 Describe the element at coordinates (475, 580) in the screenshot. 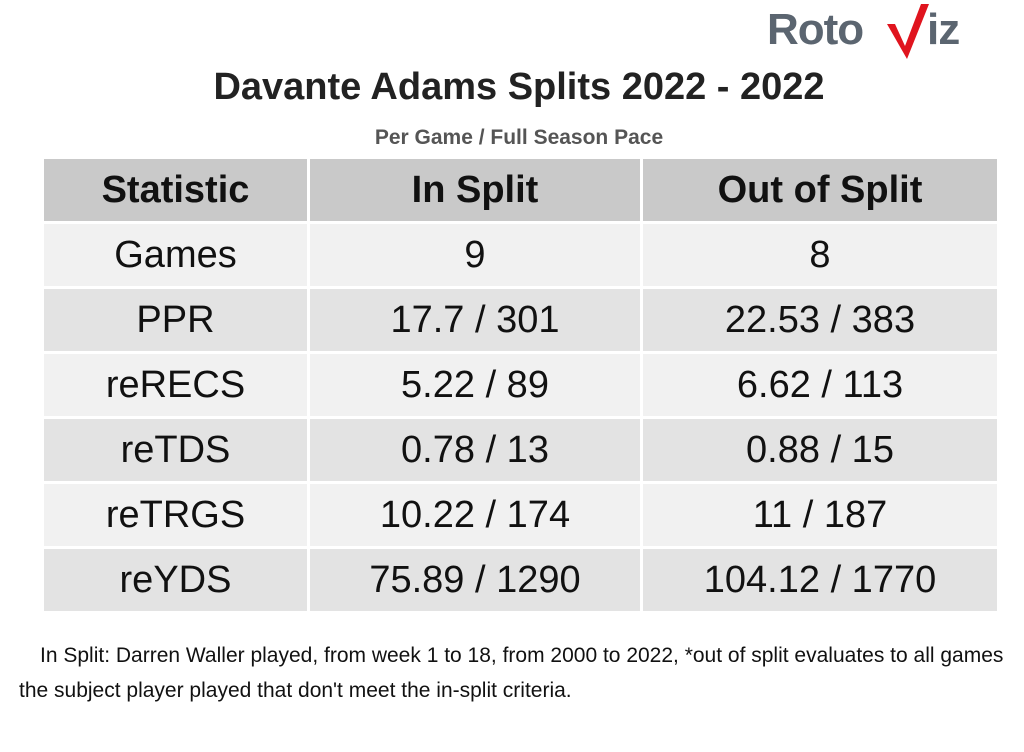

I see `in-split-value: 75.89 / 1290` at that location.